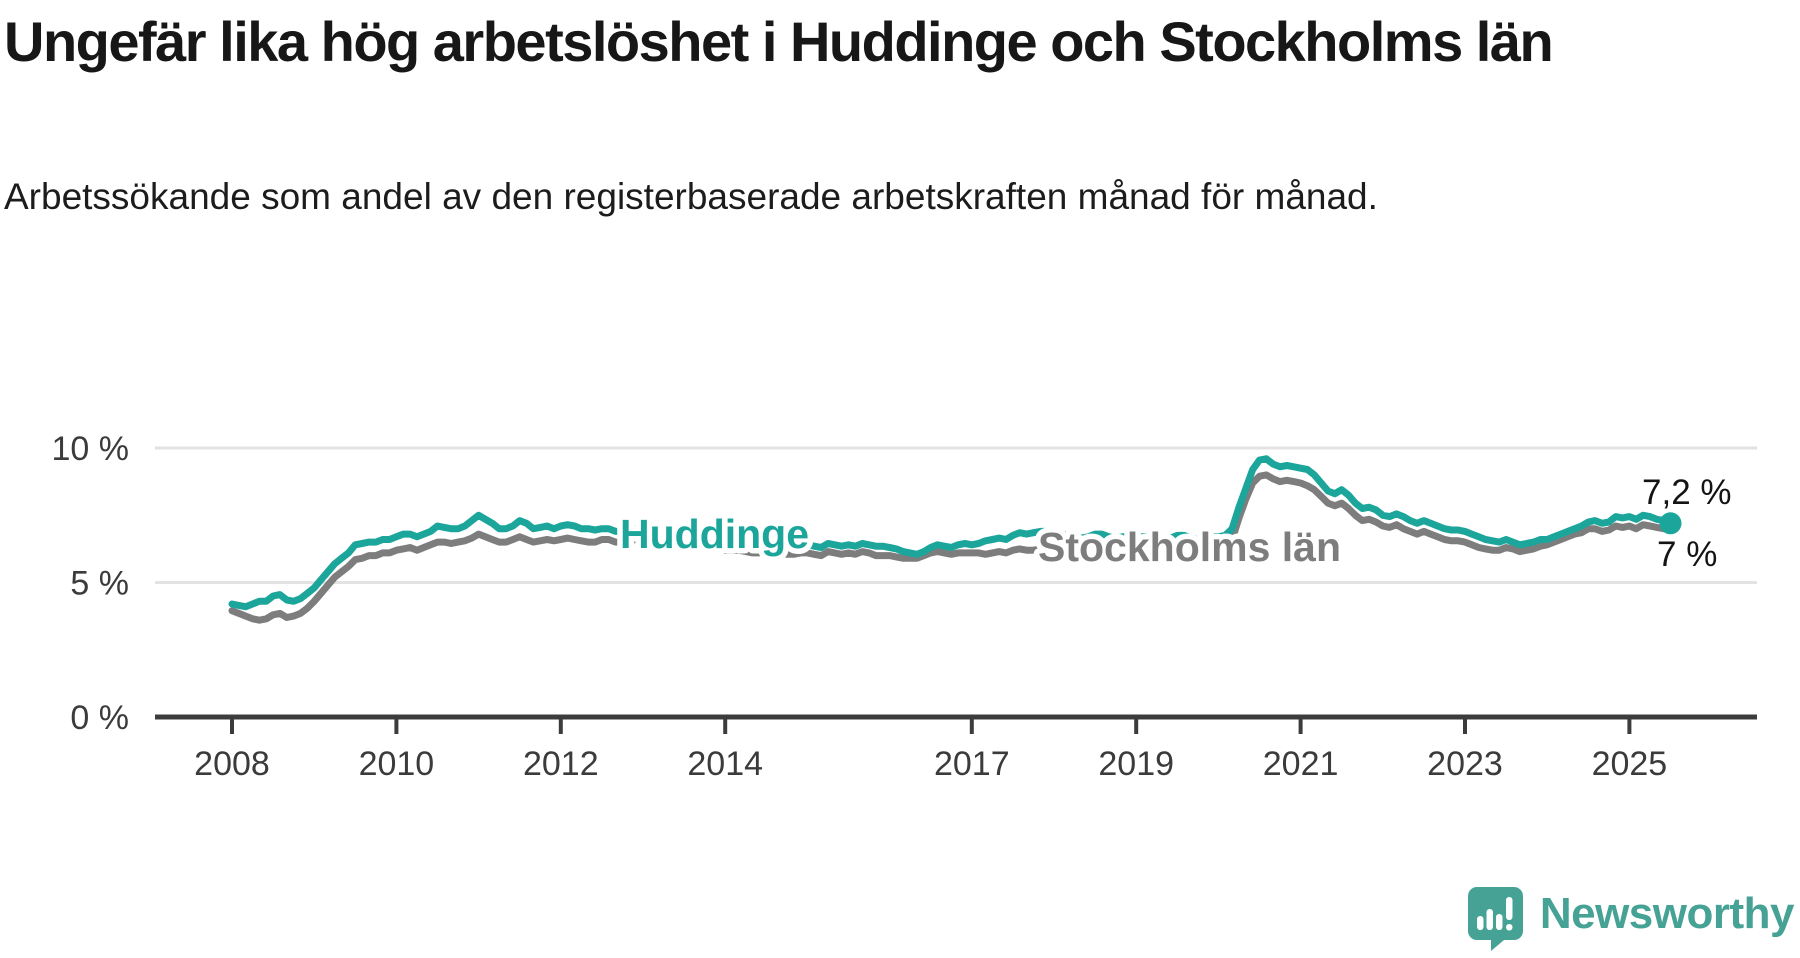 The height and width of the screenshot is (958, 1800). What do you see at coordinates (232, 764) in the screenshot?
I see `x-tick-label-2008: 2008` at bounding box center [232, 764].